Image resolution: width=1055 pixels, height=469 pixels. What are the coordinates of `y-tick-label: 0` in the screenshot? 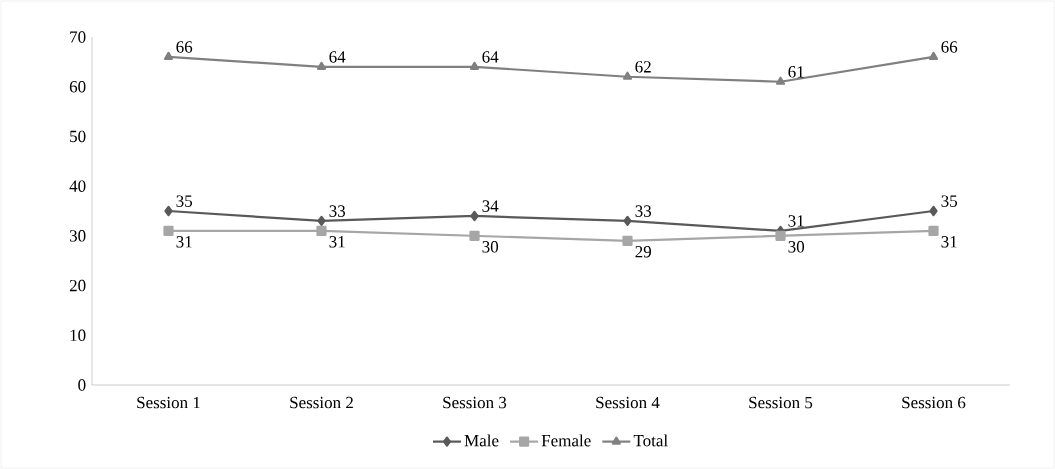 It's located at (82, 385).